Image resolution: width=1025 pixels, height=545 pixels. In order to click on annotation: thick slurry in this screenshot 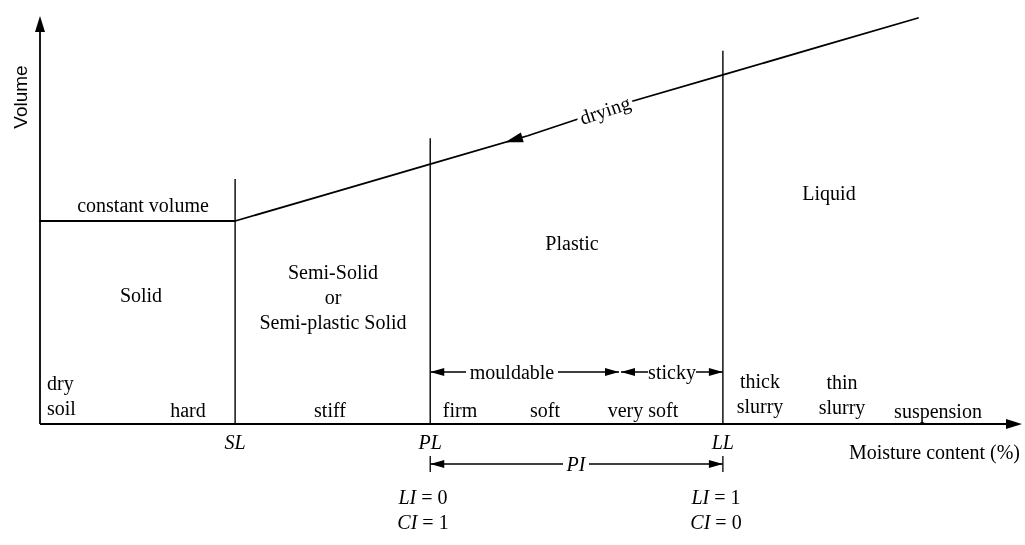, I will do `click(760, 394)`.